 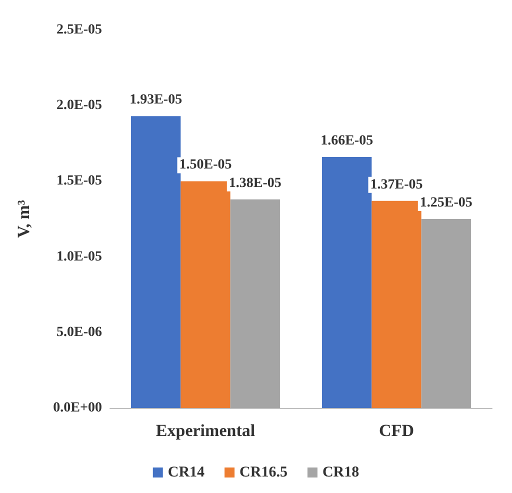 What do you see at coordinates (347, 141) in the screenshot?
I see `data-label: 1.66E-05` at bounding box center [347, 141].